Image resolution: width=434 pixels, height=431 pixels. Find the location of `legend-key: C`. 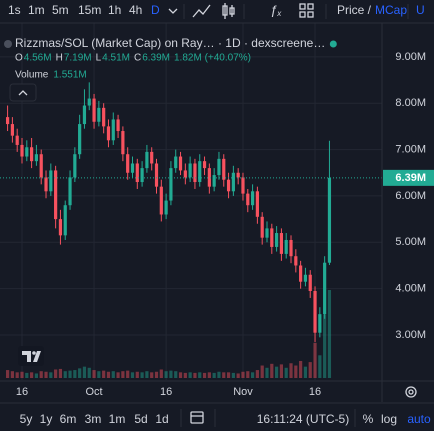

legend-key: C is located at coordinates (137, 58).